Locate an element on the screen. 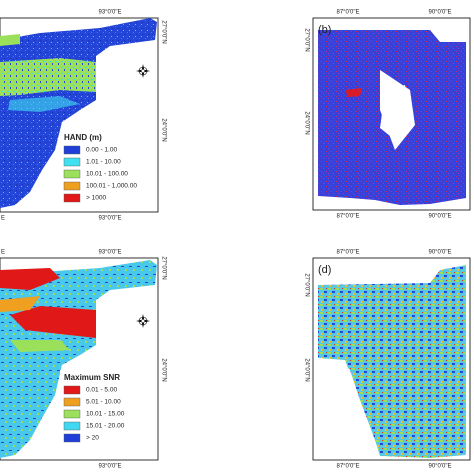 The image size is (474, 474). legend-label: 5.01 - 10.00 is located at coordinates (103, 402).